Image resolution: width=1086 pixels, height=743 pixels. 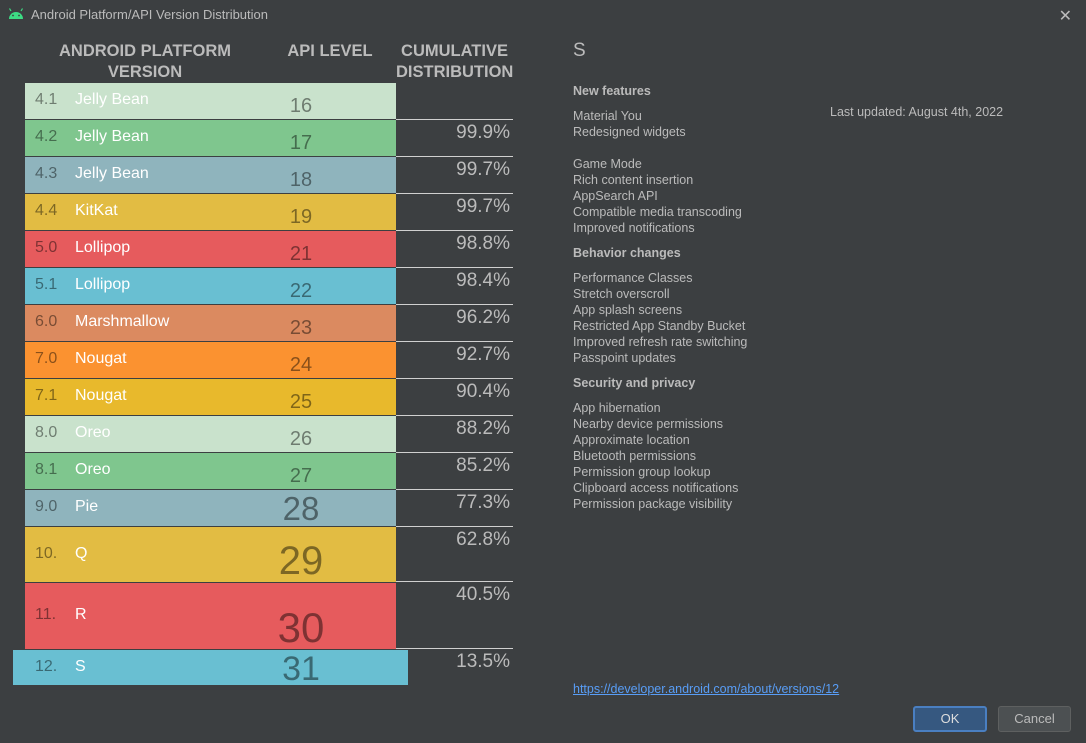 I want to click on version-row-19: 4.4 KitKat 19, so click(x=210, y=212).